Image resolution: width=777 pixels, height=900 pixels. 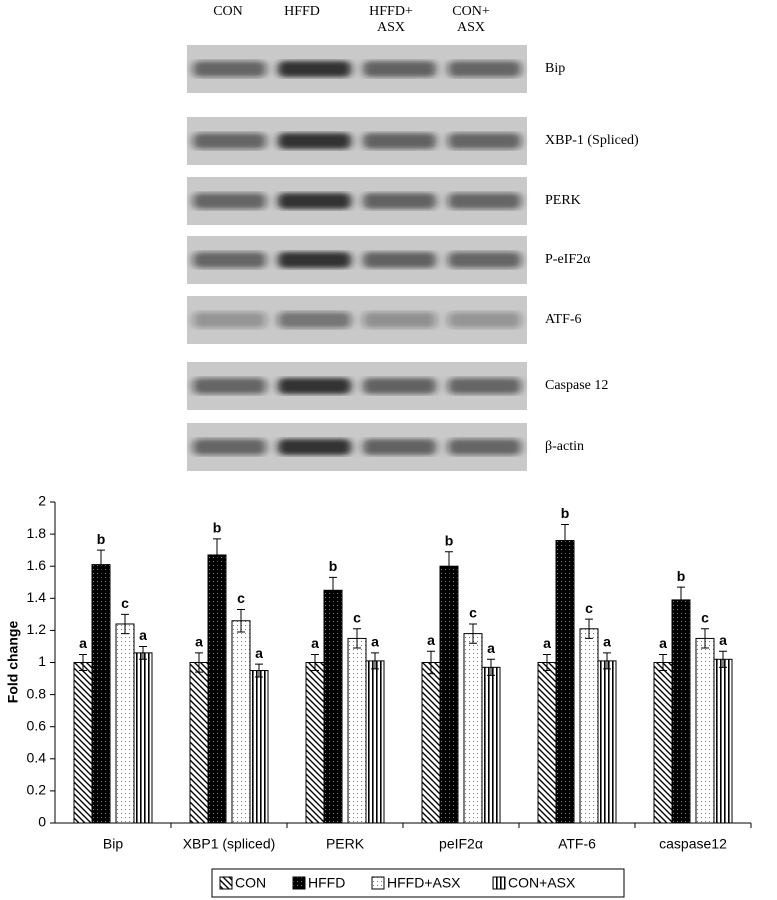 What do you see at coordinates (592, 140) in the screenshot?
I see `protein-label: XBP-1 (Spliced)` at bounding box center [592, 140].